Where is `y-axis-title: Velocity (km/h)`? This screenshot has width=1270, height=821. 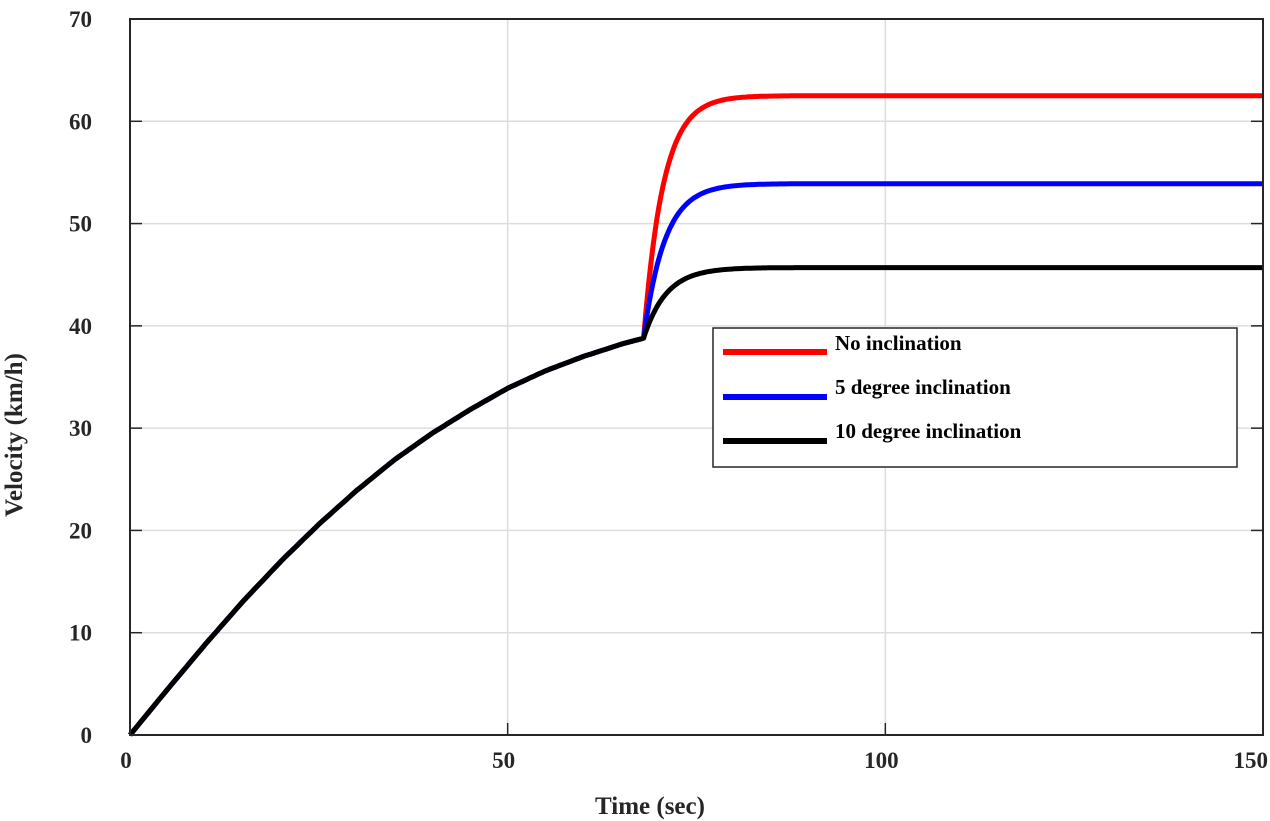
y-axis-title: Velocity (km/h) is located at coordinates (14, 435).